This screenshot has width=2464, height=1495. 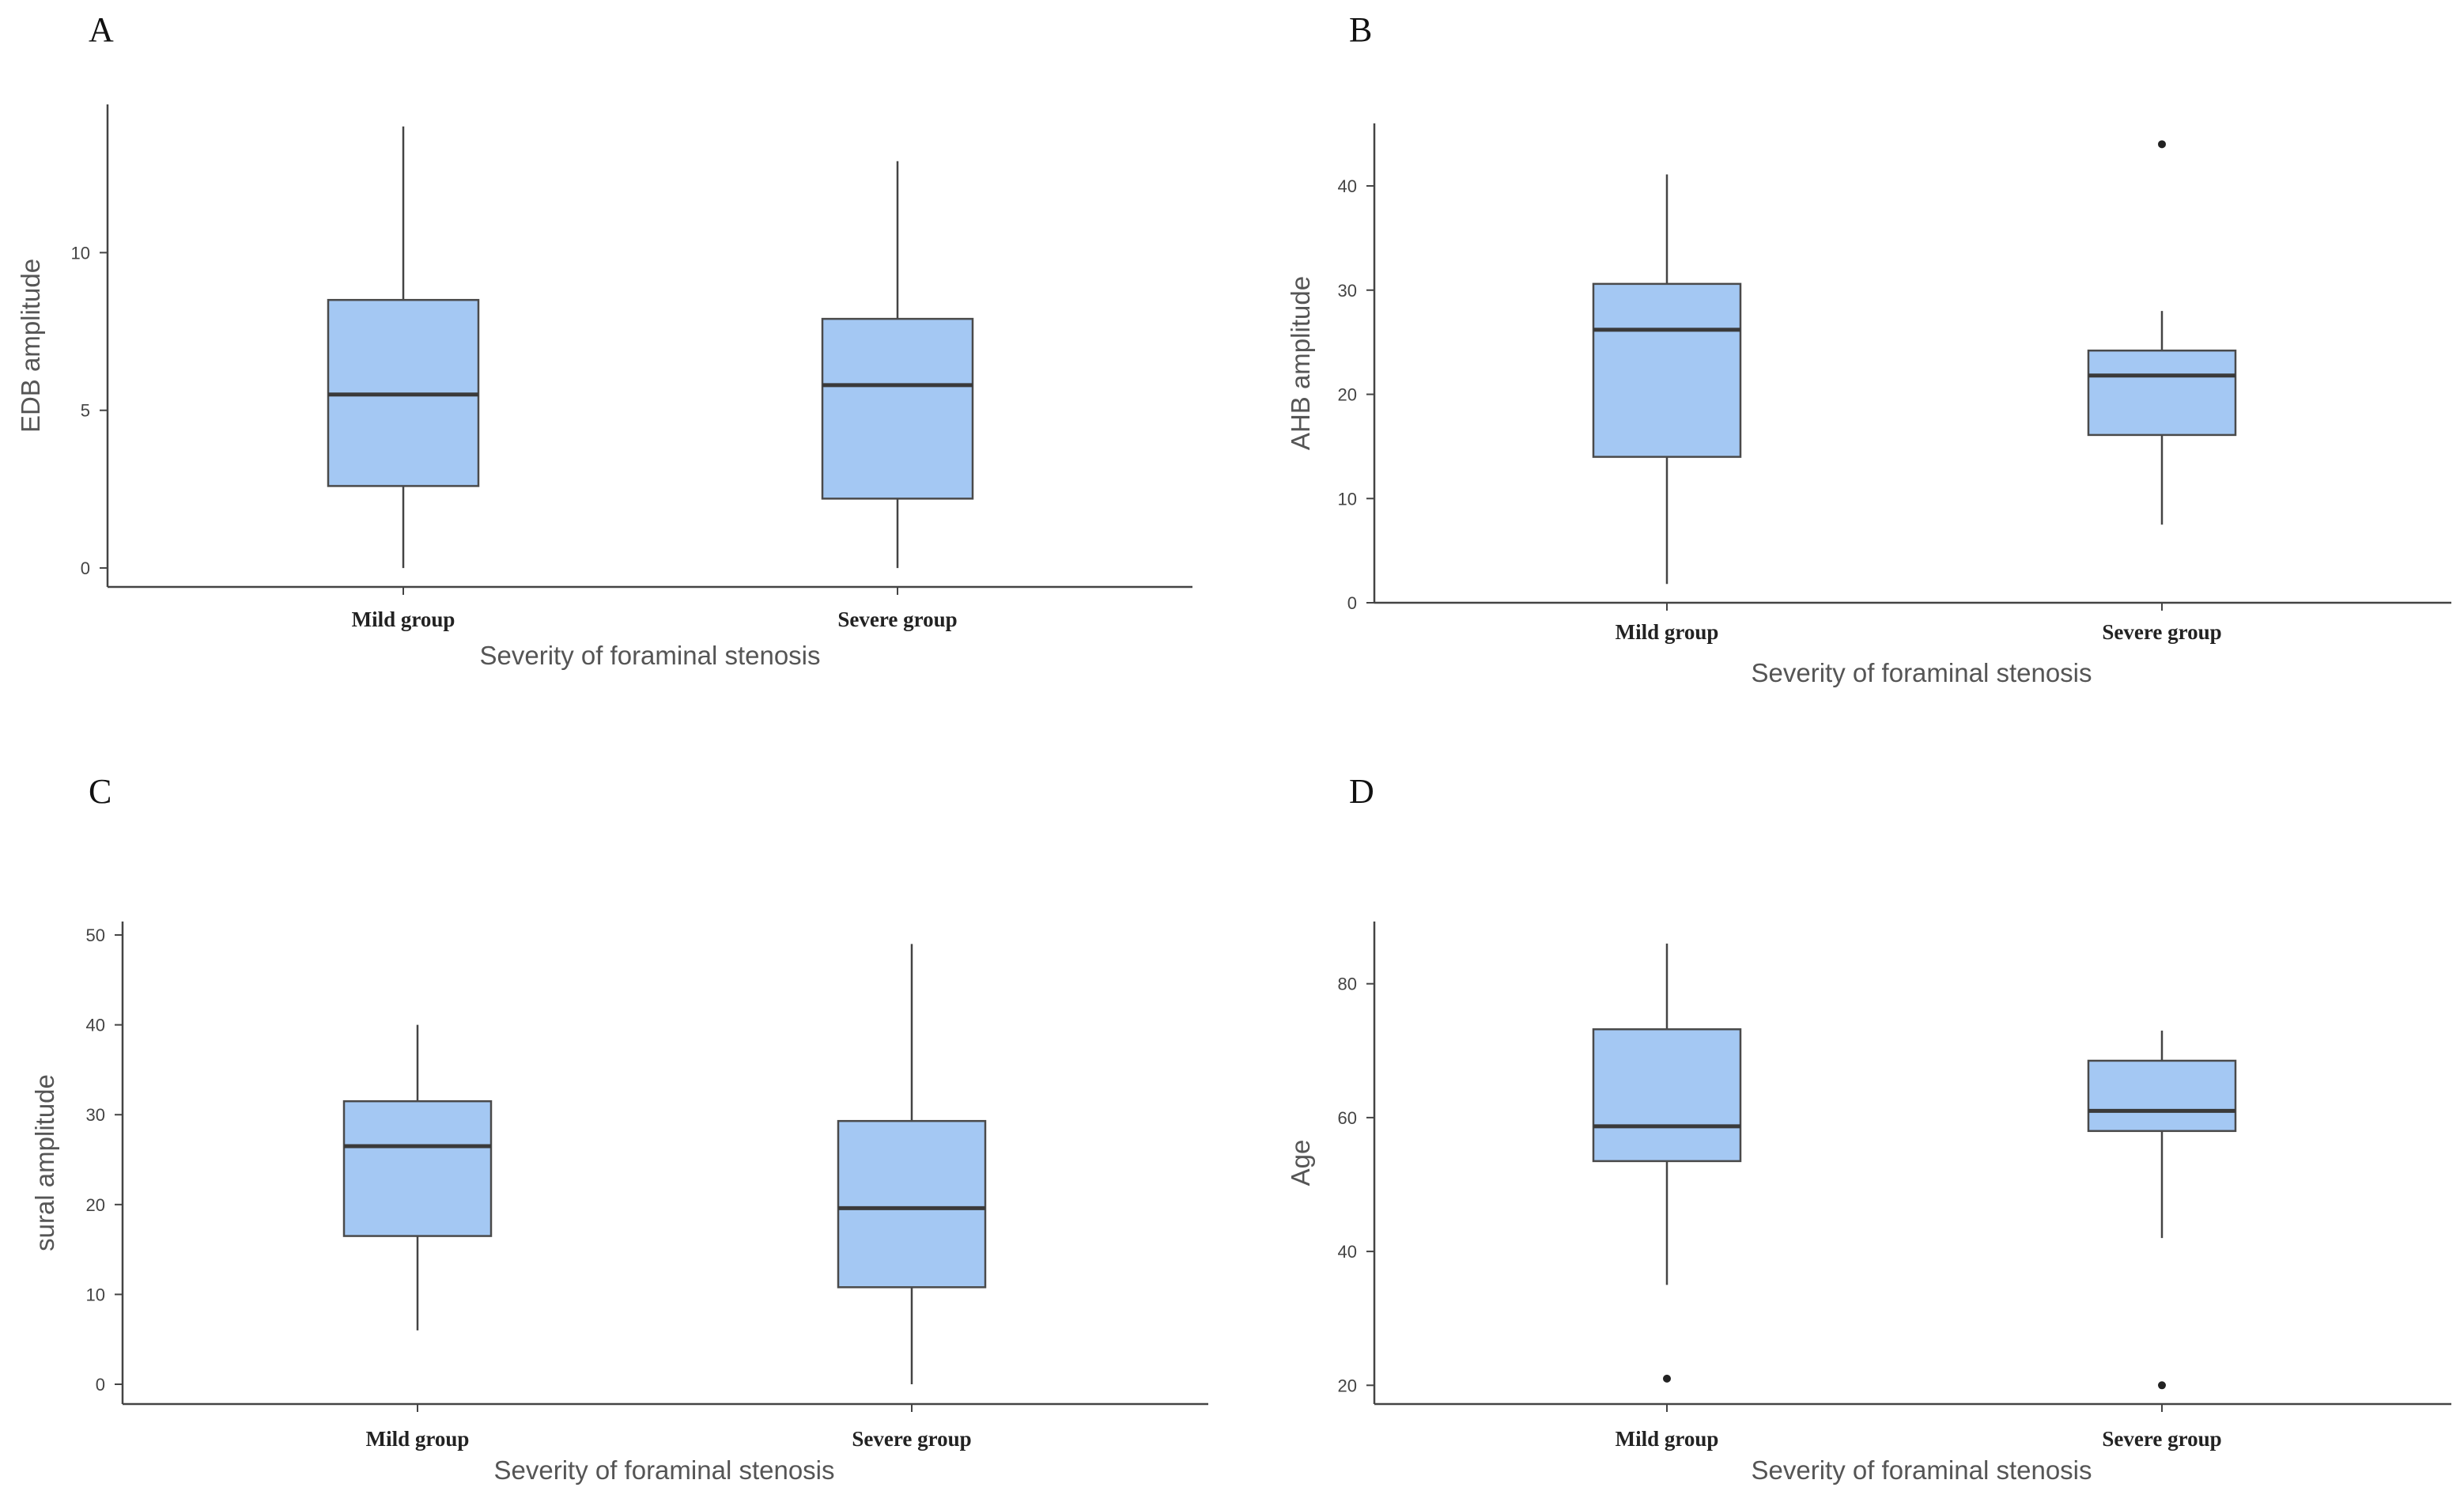 I want to click on panel-label: C, so click(x=100, y=791).